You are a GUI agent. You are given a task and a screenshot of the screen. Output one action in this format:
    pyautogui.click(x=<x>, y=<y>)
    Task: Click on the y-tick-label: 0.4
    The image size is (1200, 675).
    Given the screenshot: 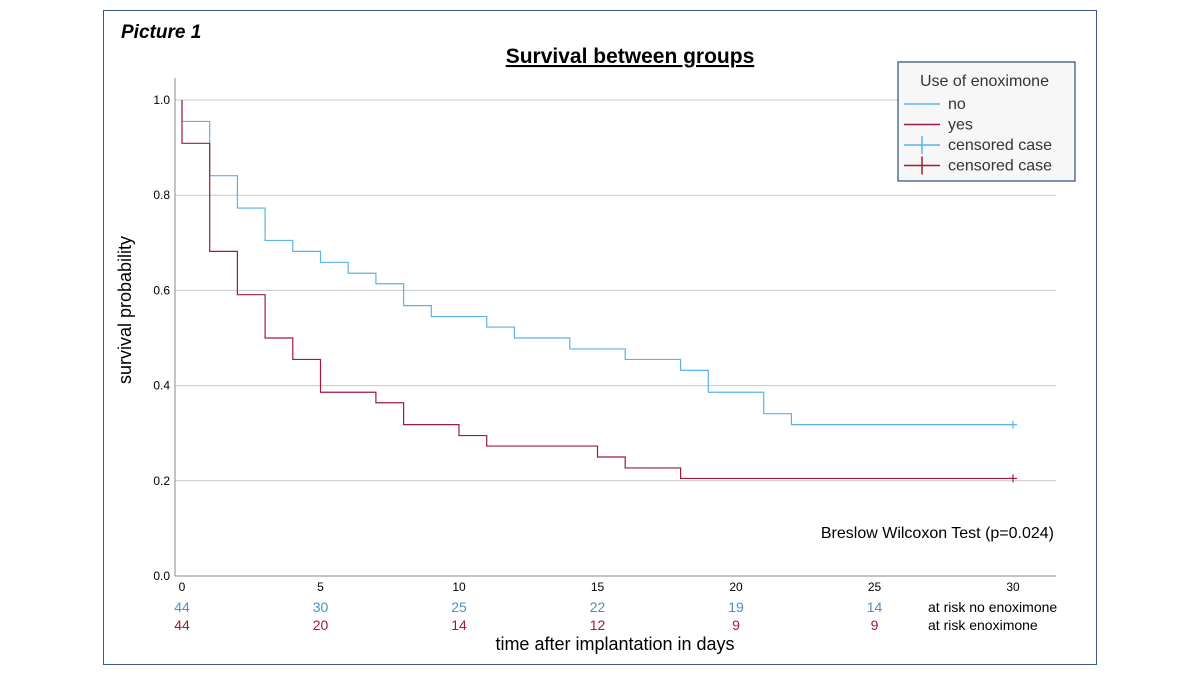 What is the action you would take?
    pyautogui.click(x=161, y=386)
    